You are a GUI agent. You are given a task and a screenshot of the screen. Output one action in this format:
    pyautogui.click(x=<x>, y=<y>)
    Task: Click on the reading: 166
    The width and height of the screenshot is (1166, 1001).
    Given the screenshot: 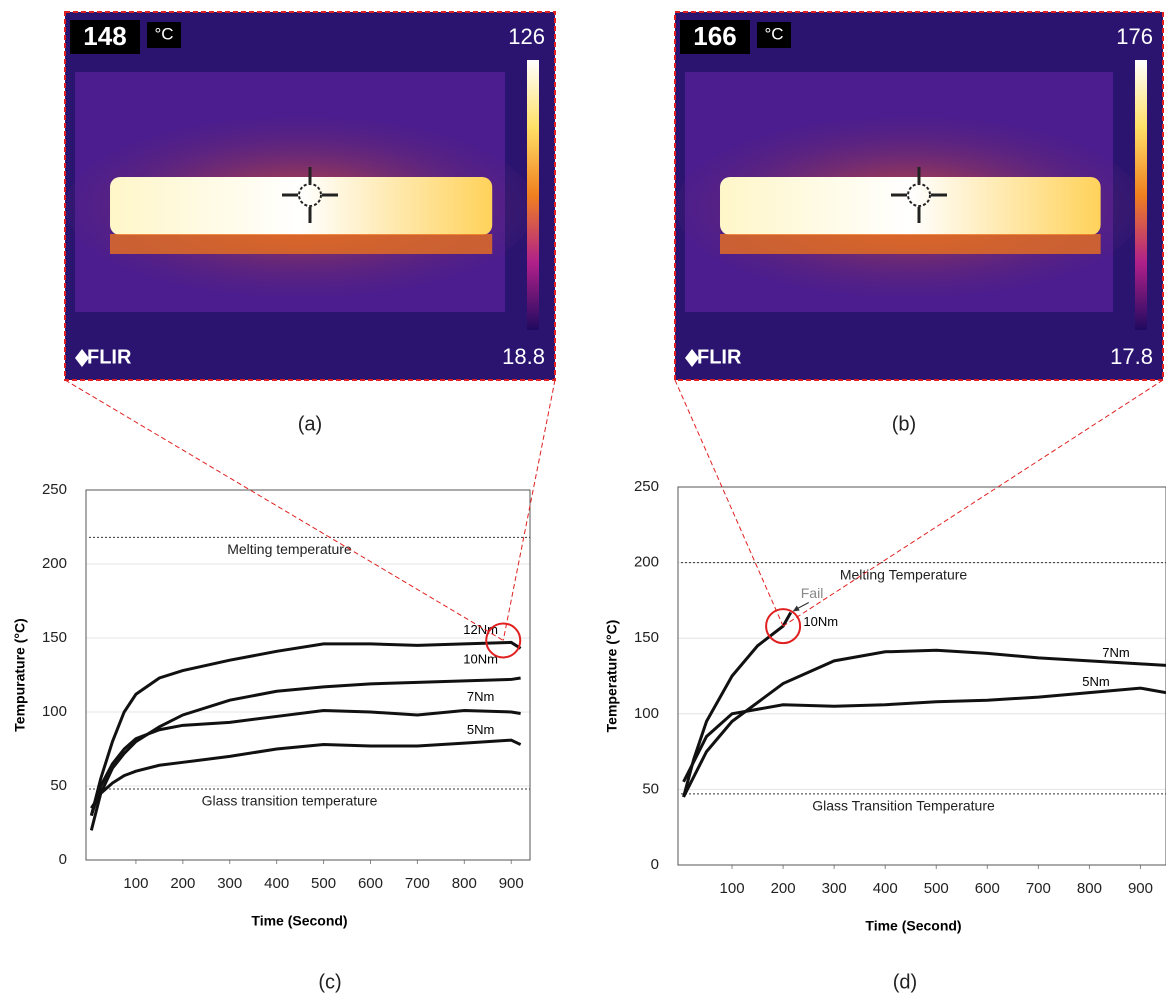 What is the action you would take?
    pyautogui.click(x=714, y=36)
    